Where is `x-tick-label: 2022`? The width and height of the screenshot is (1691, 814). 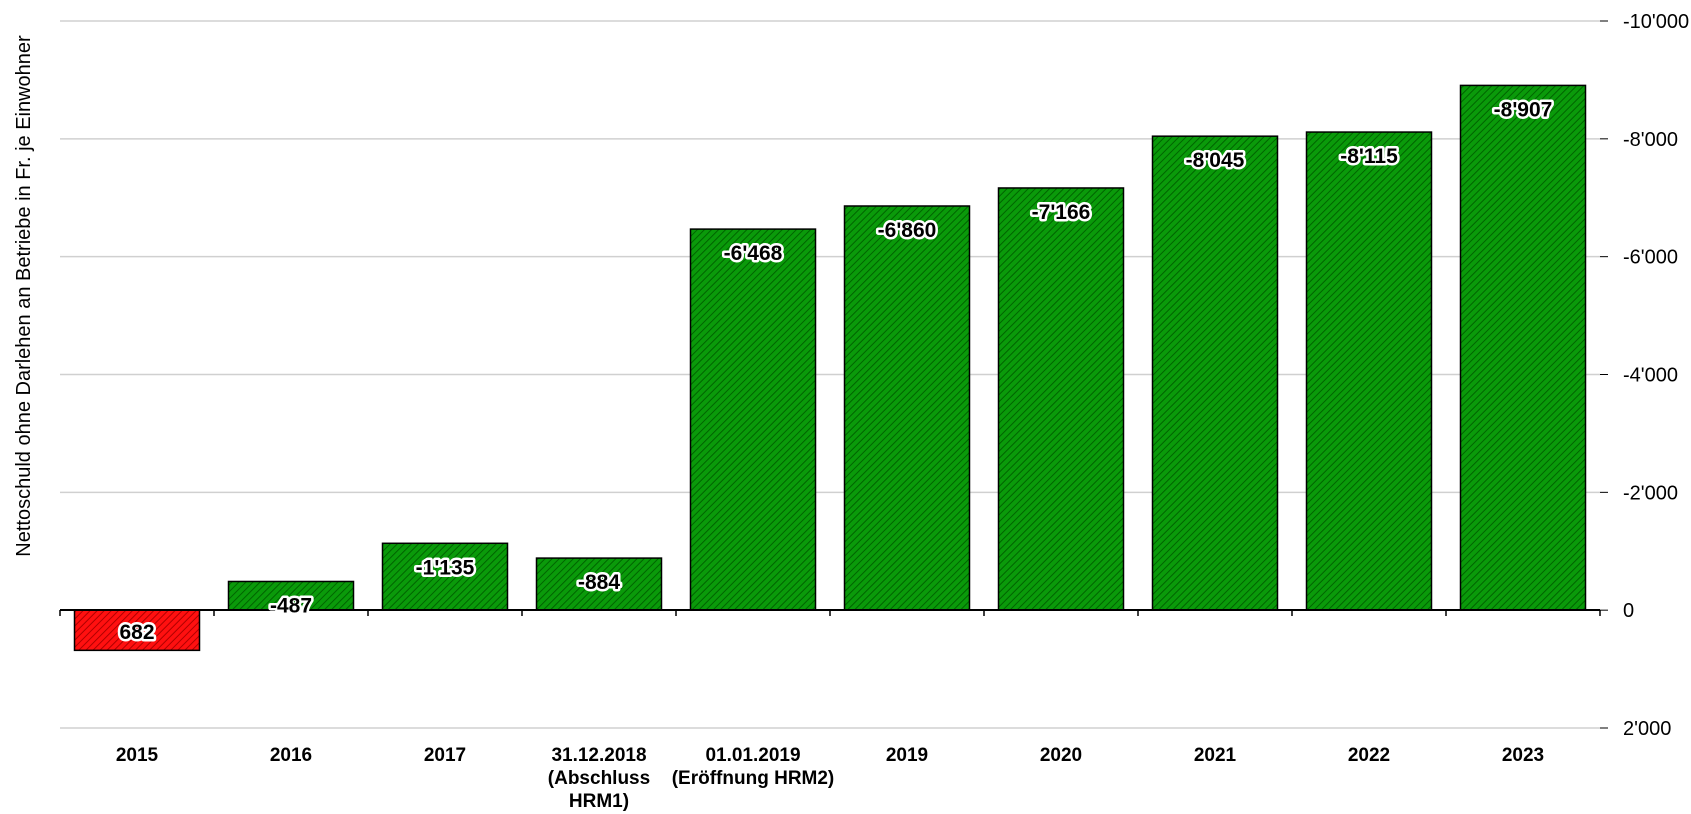
x-tick-label: 2022 is located at coordinates (1369, 755).